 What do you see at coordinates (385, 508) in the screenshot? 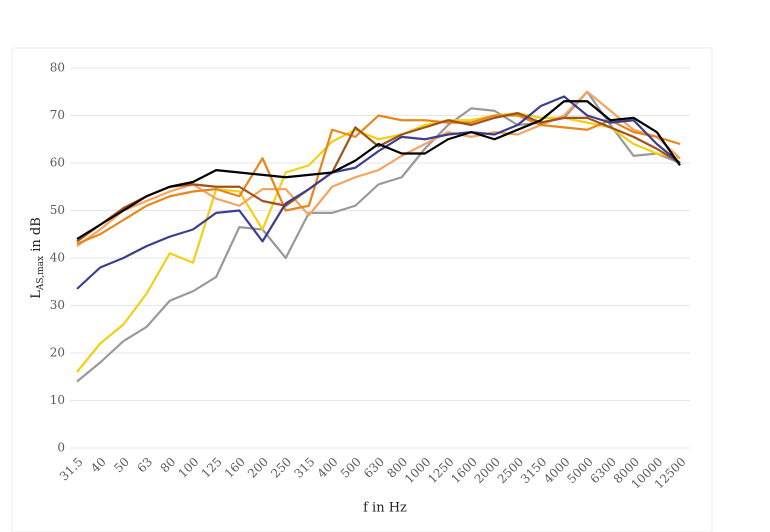
I see `x-axis-label: f in Hz` at bounding box center [385, 508].